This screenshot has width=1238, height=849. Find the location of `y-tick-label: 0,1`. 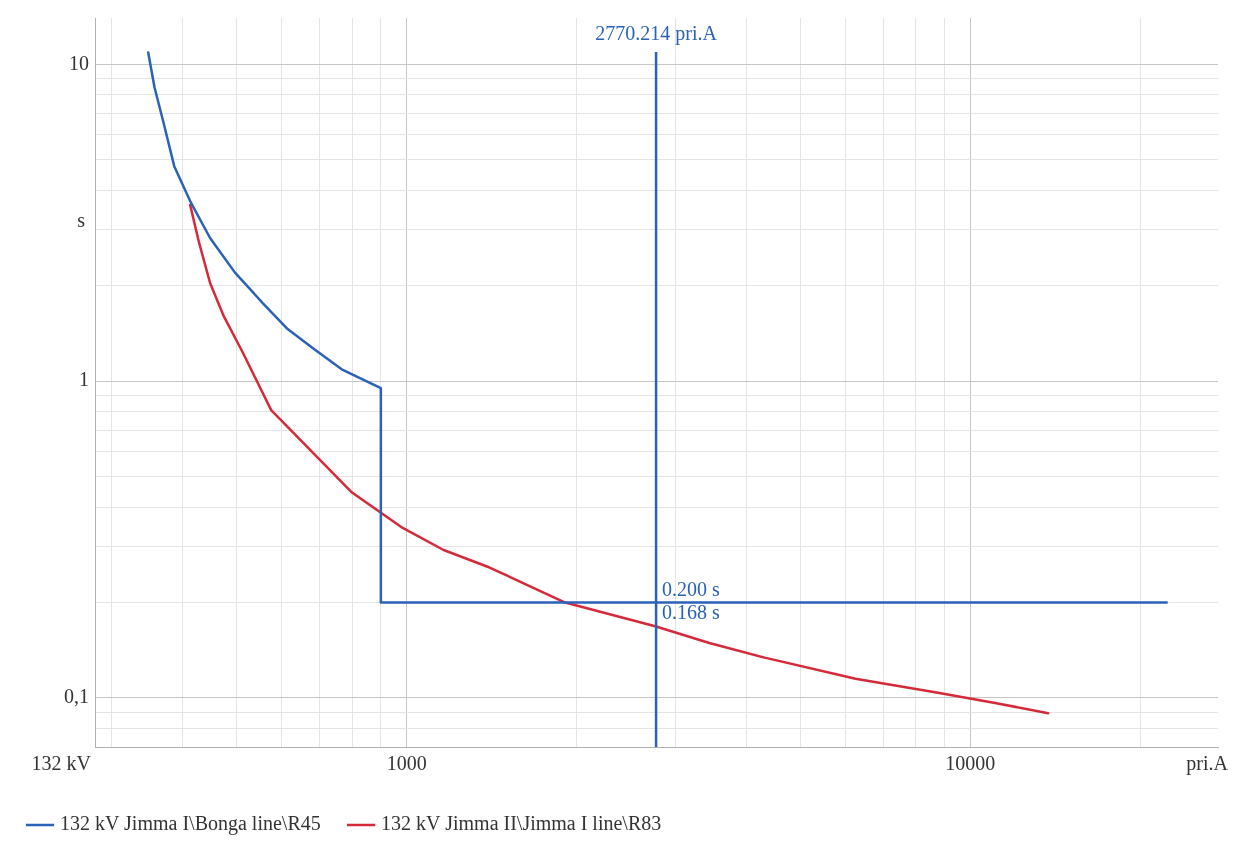

y-tick-label: 0,1 is located at coordinates (76, 696).